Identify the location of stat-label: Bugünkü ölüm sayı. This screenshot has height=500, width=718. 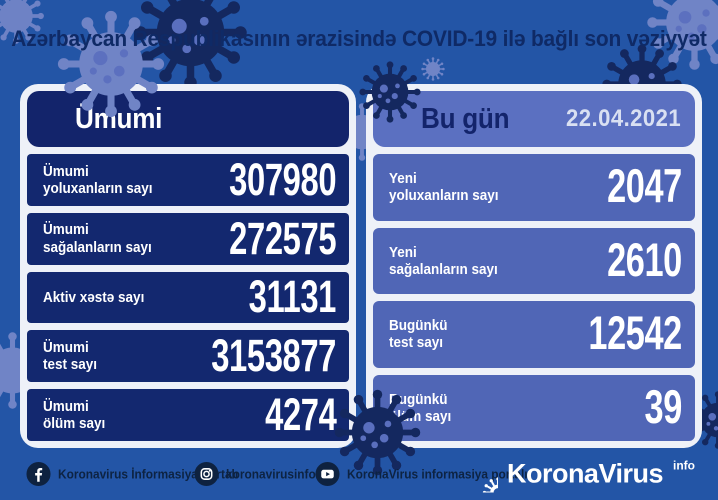
(420, 407).